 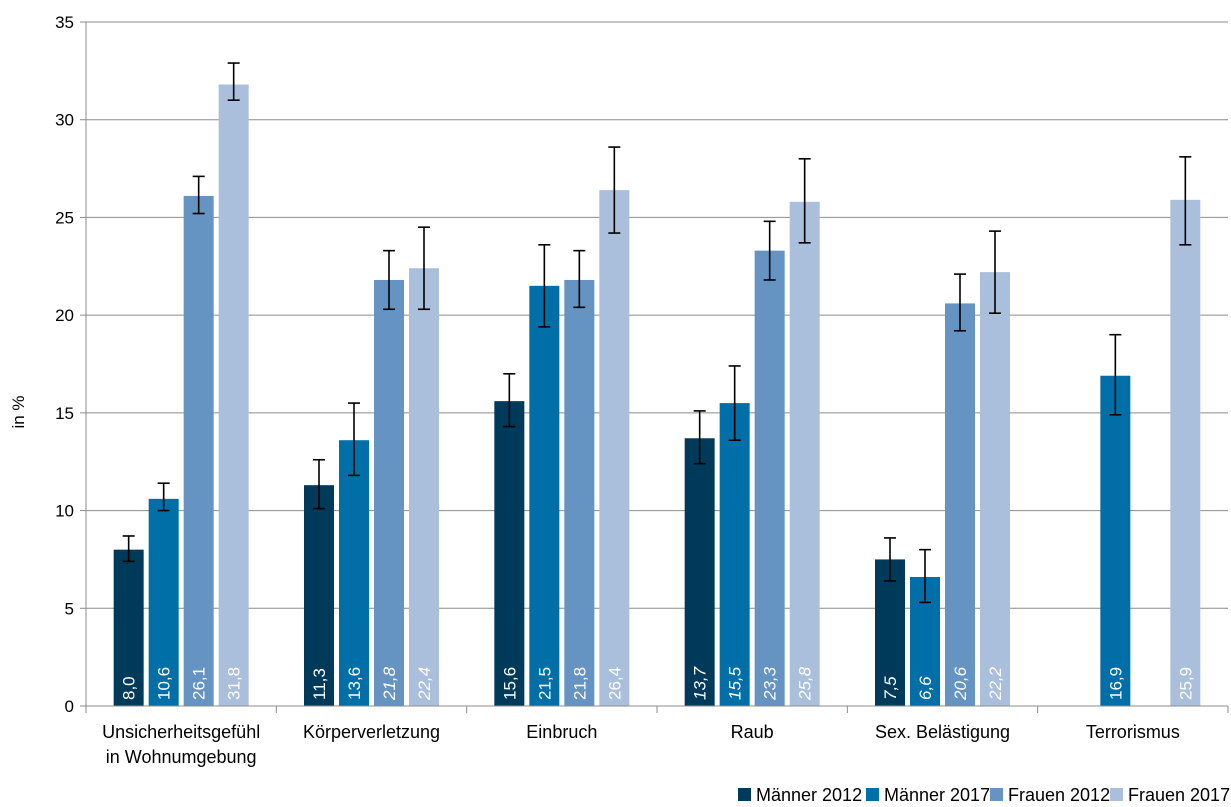 What do you see at coordinates (69, 608) in the screenshot?
I see `y-tick-label: 5` at bounding box center [69, 608].